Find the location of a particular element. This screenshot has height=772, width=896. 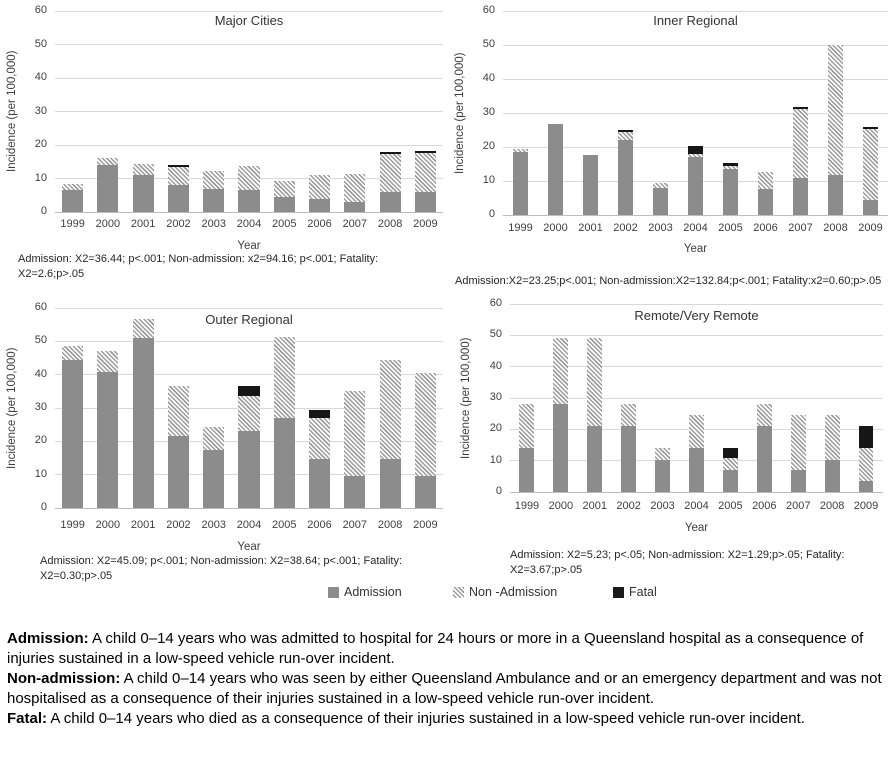

x-tick-label: 2003 is located at coordinates (662, 506).